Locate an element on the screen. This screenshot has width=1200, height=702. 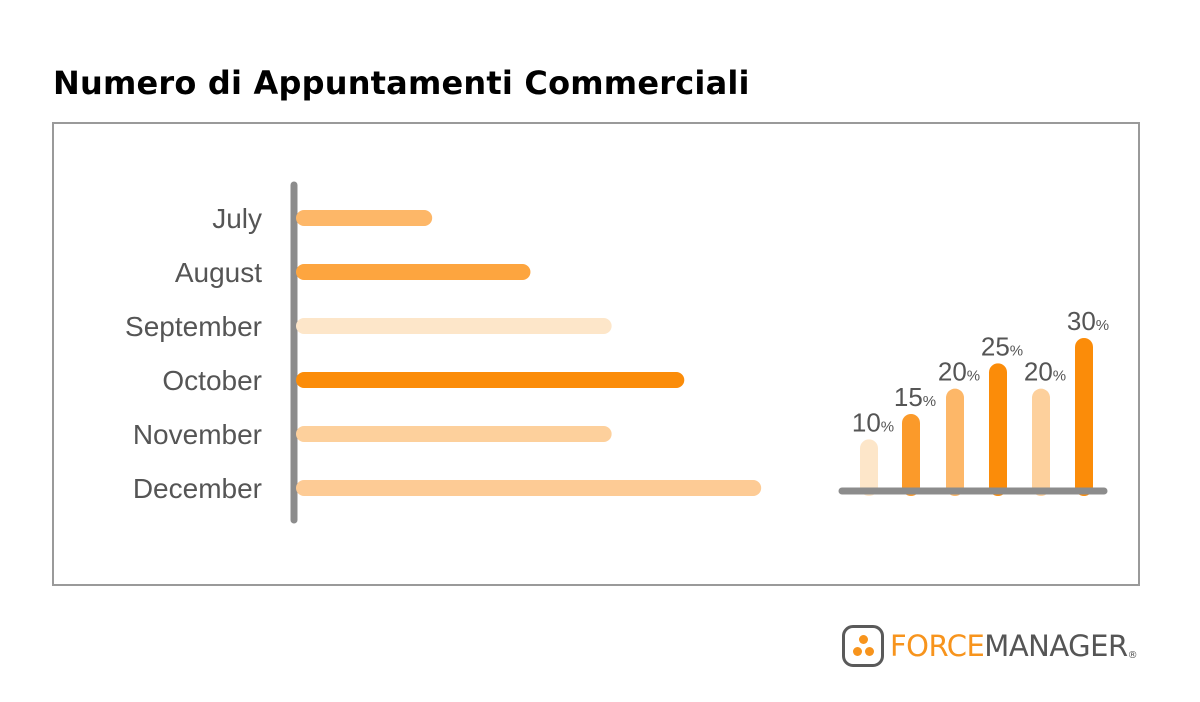
forcemanager-logo-icon is located at coordinates (863, 646).